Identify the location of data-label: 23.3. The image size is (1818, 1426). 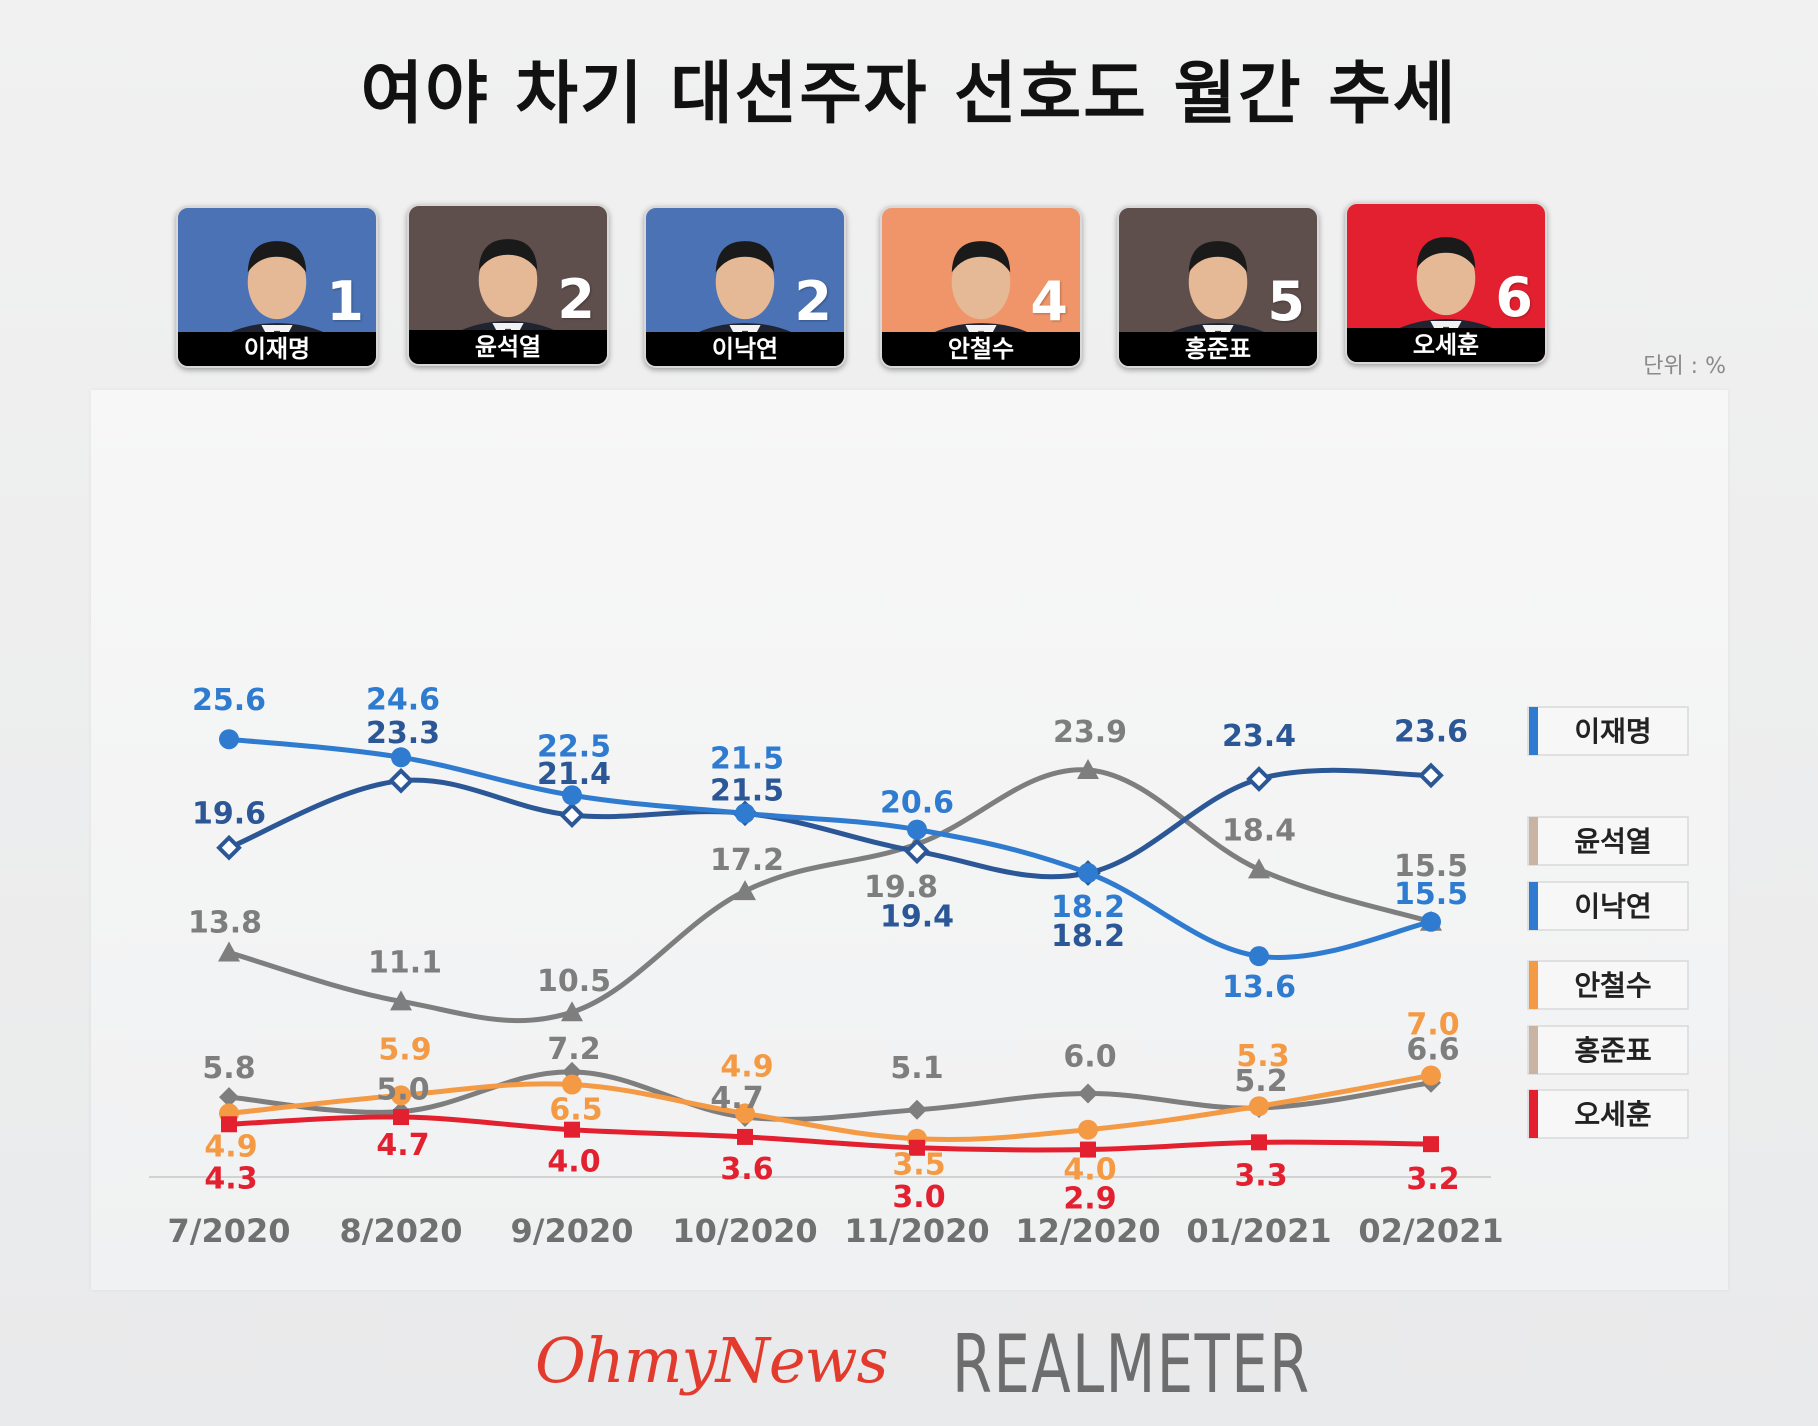
(403, 733).